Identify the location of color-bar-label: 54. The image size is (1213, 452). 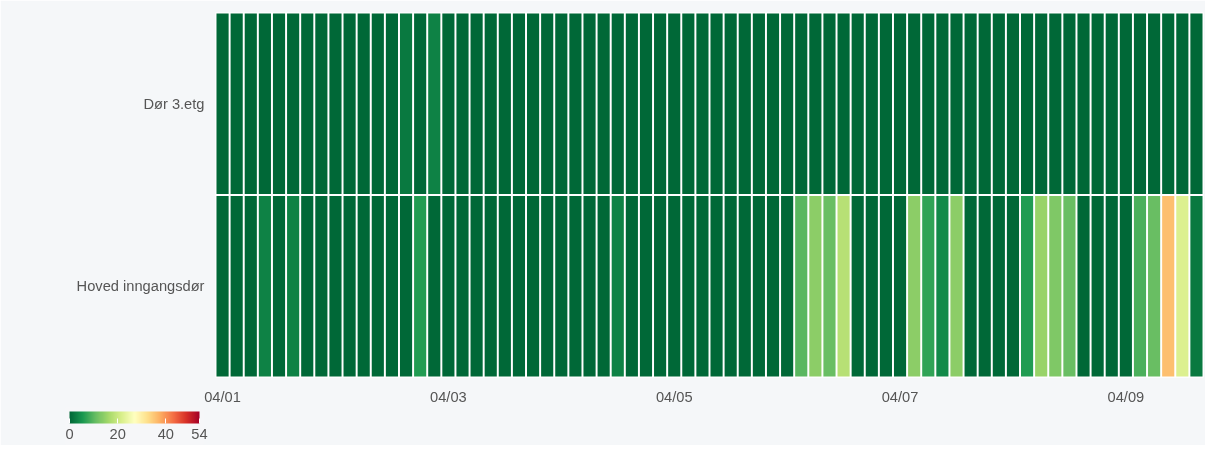
(199, 433).